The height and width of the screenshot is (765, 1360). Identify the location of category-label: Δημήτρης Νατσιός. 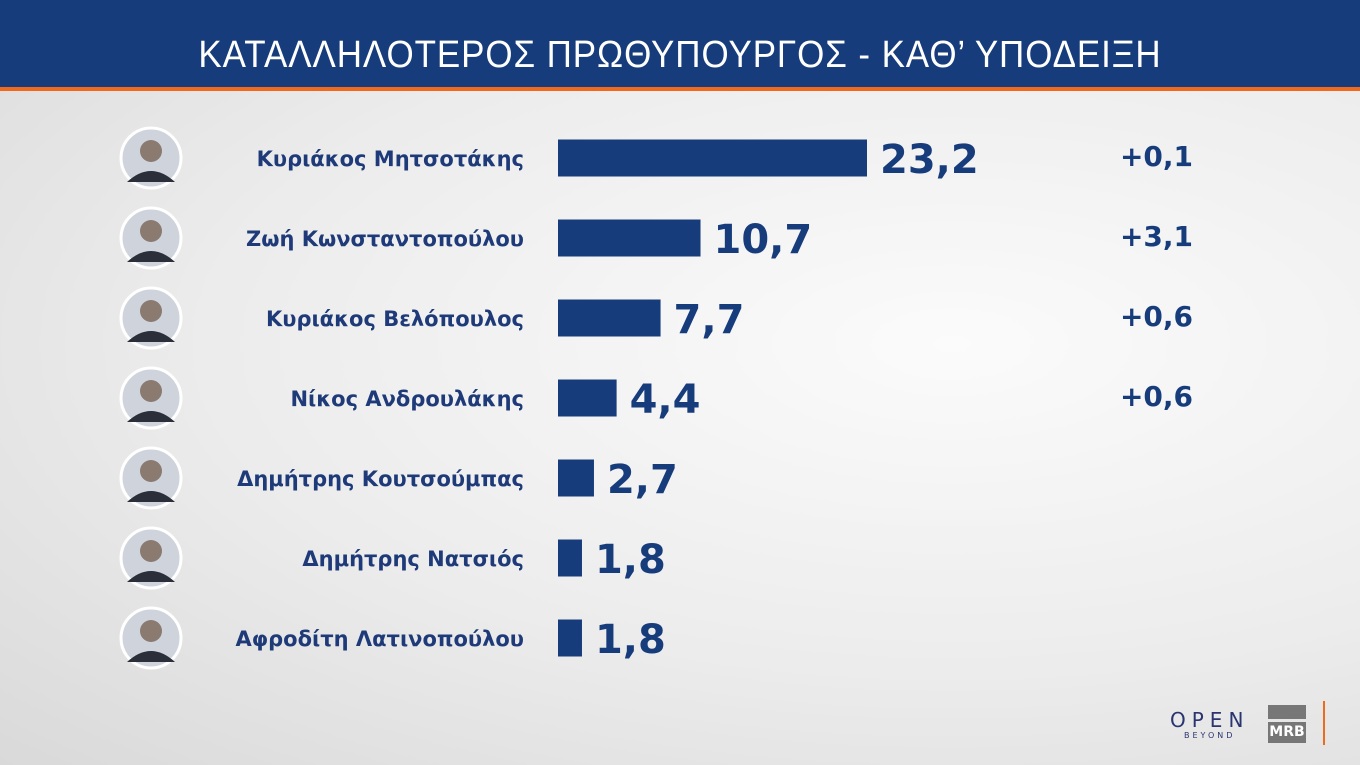
(413, 559).